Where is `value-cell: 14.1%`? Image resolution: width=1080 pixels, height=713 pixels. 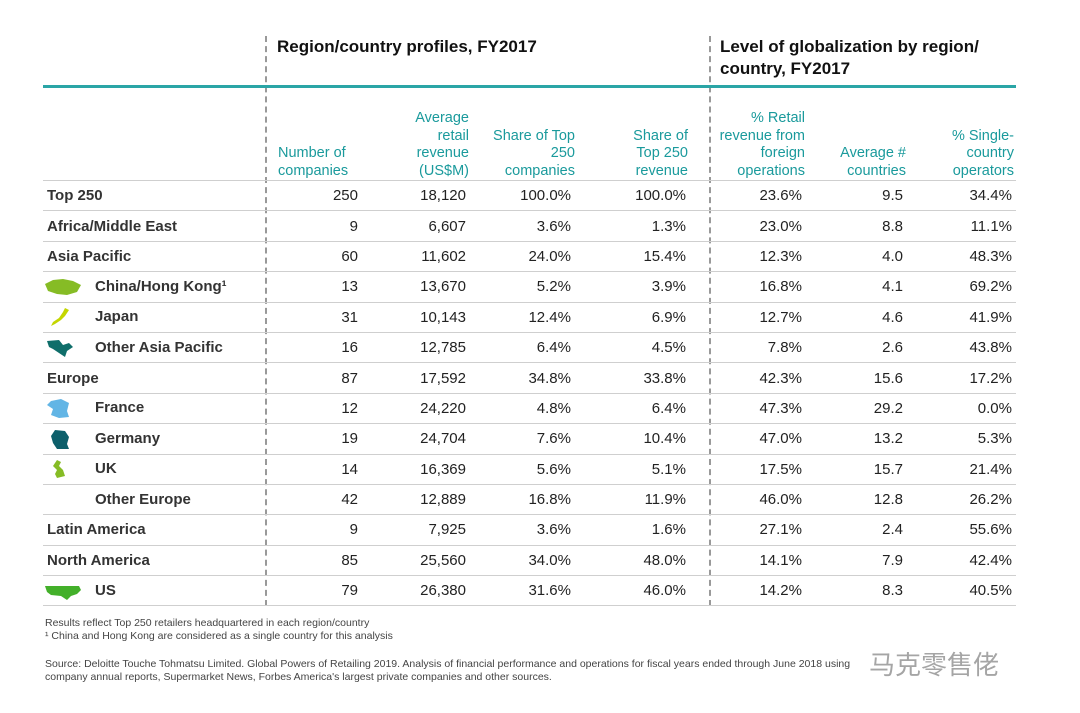
value-cell: 14.1% is located at coordinates (748, 560).